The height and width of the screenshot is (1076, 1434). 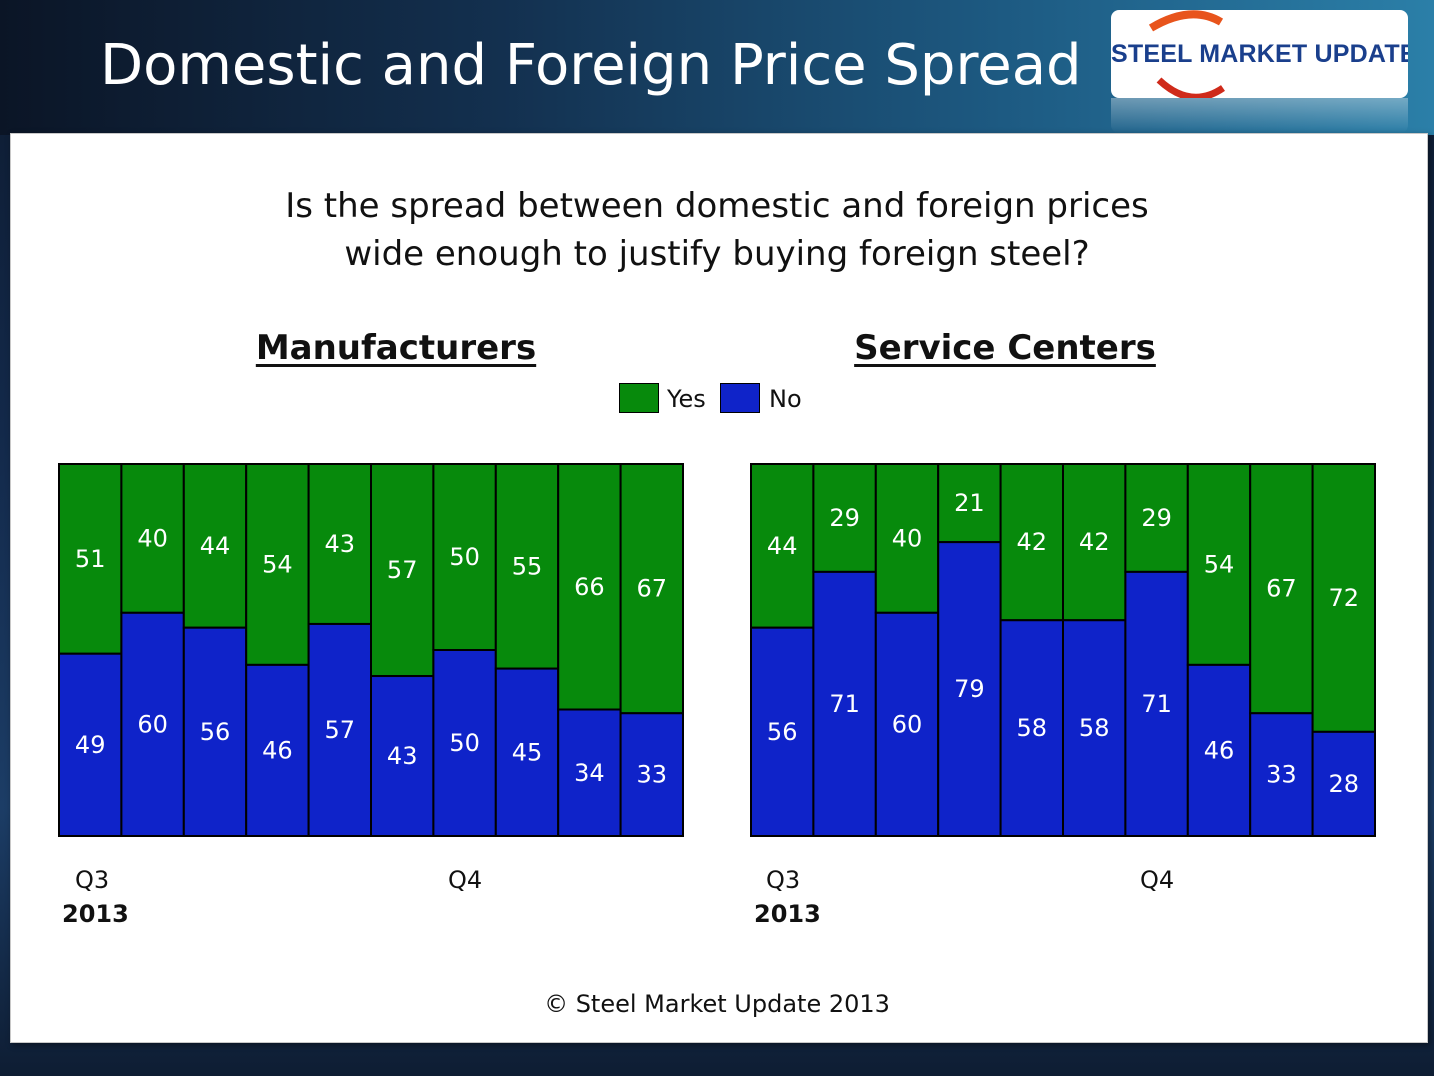 I want to click on service-centers-q4-label: Q4, so click(x=1157, y=880).